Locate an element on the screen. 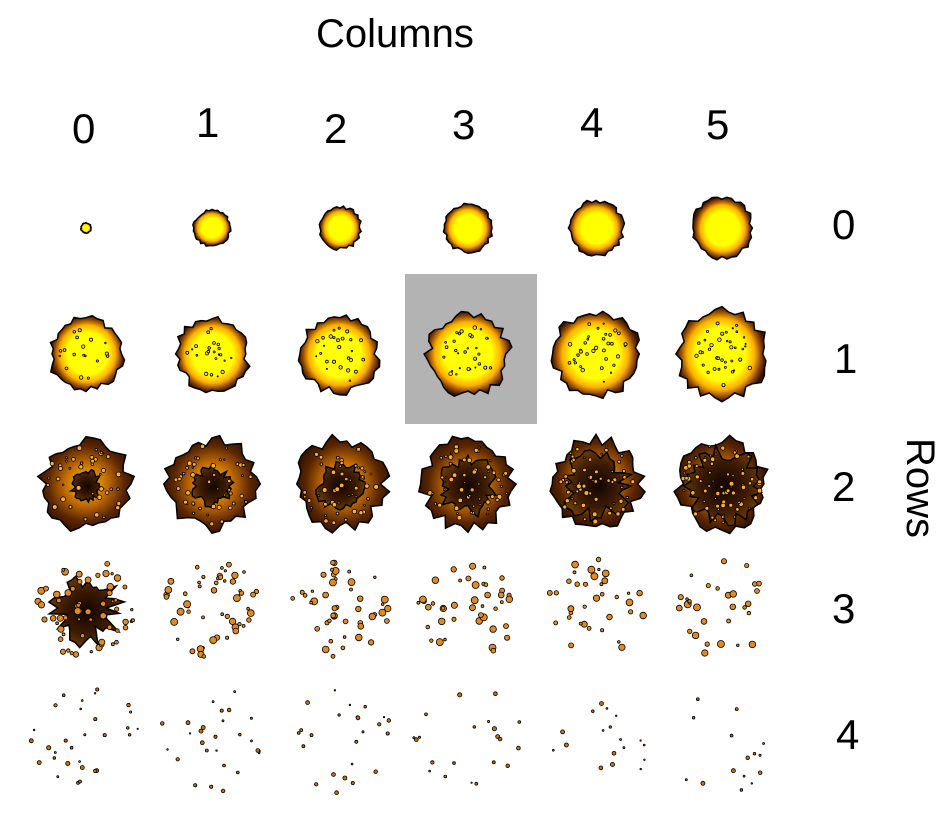  spark-r1-c0 is located at coordinates (74, 354).